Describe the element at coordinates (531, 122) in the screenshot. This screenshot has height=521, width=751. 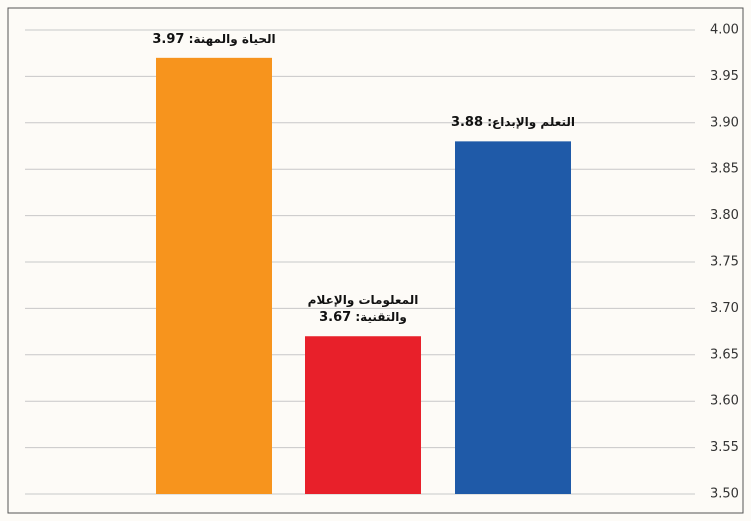
I see `category-label: التعلم والإبداع:` at that location.